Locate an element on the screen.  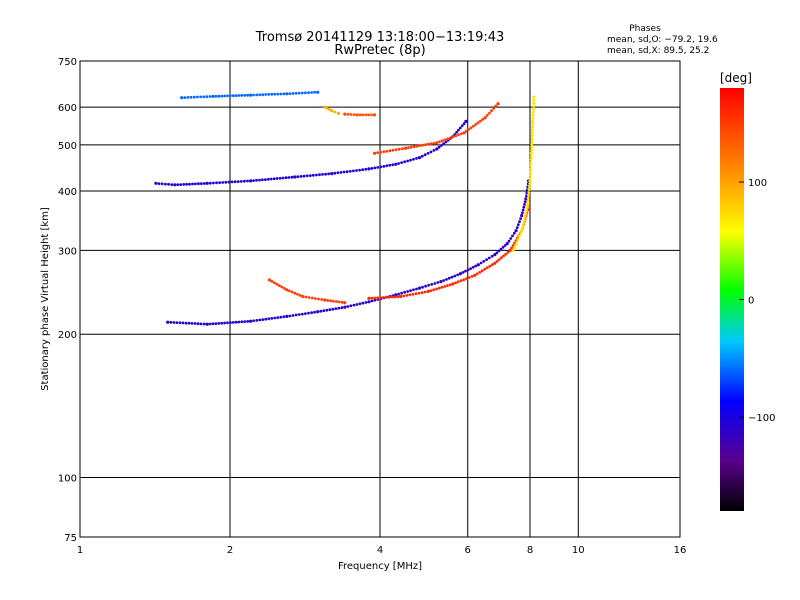
x-axis-ticks: 1 2 4 6 8 10 16 is located at coordinates (382, 550).